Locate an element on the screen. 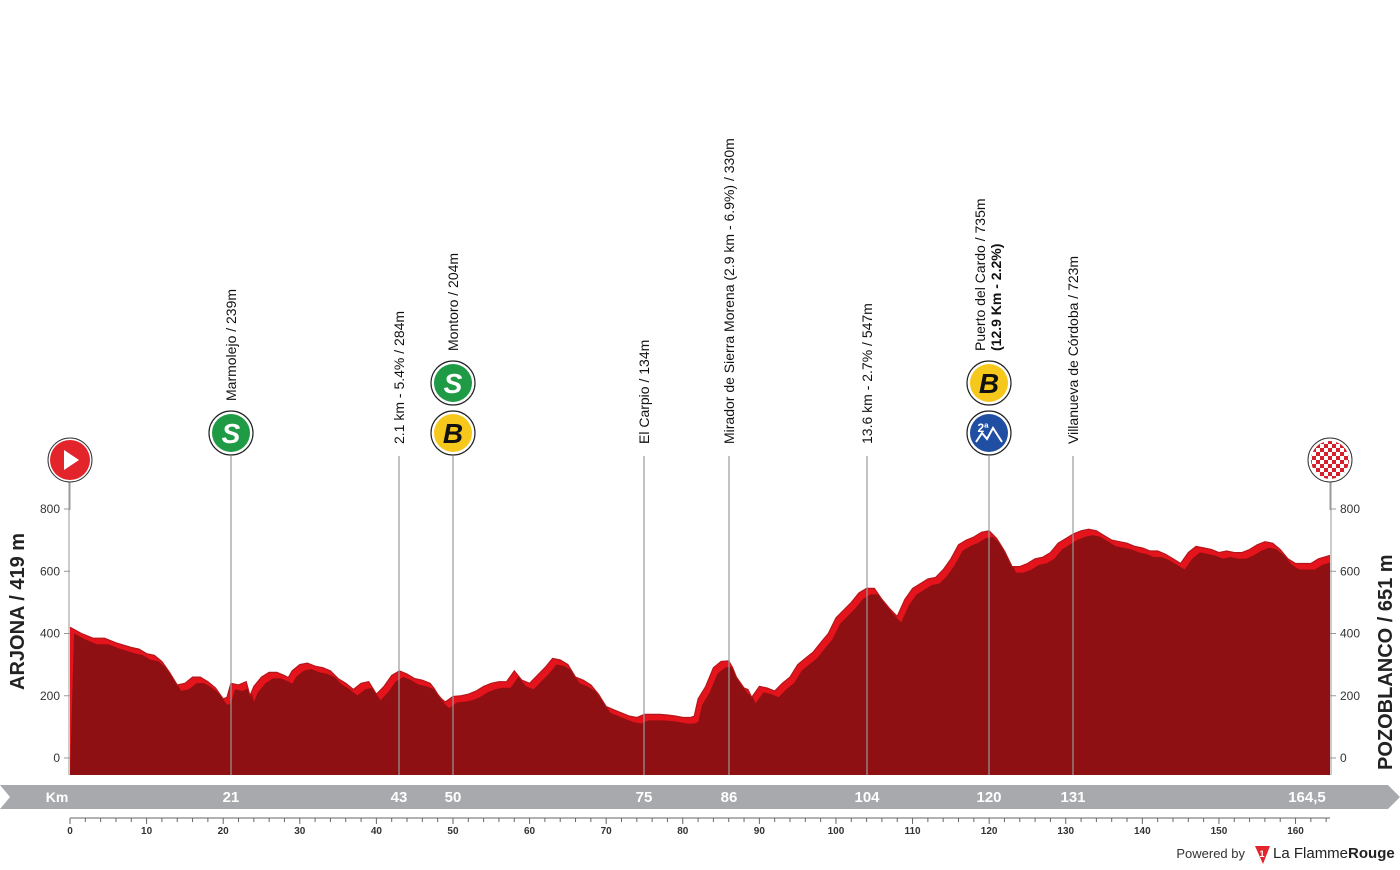 Image resolution: width=1400 pixels, height=870 pixels. brand-rouge: Rouge is located at coordinates (1371, 853).